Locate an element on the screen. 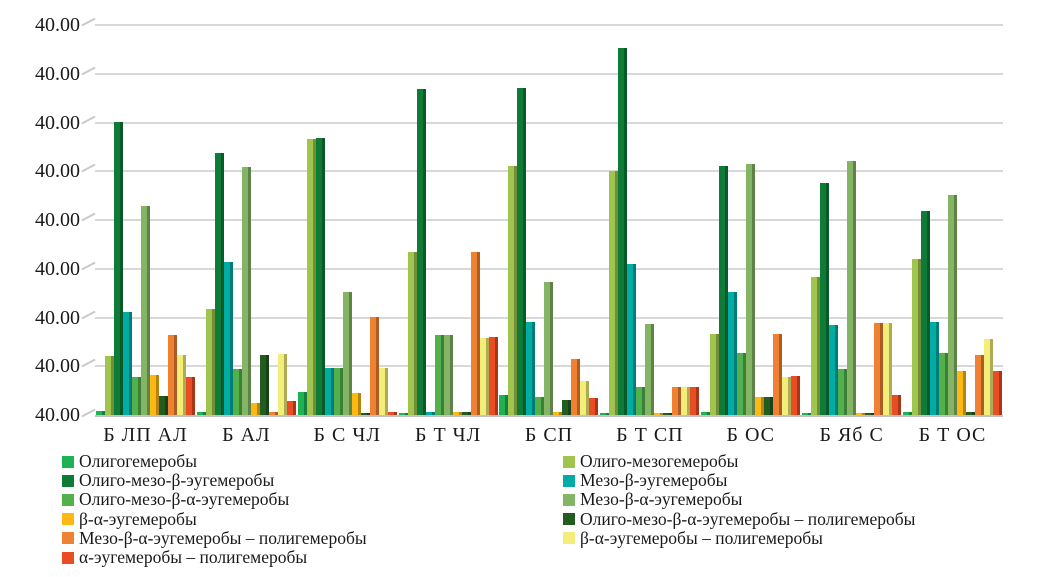  x-axis-category-label: Б ЛП АЛ is located at coordinates (145, 435).